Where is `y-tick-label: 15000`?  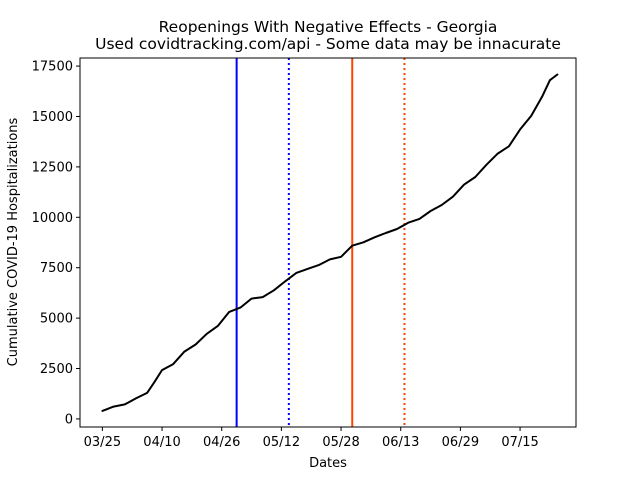
y-tick-label: 15000 is located at coordinates (52, 117).